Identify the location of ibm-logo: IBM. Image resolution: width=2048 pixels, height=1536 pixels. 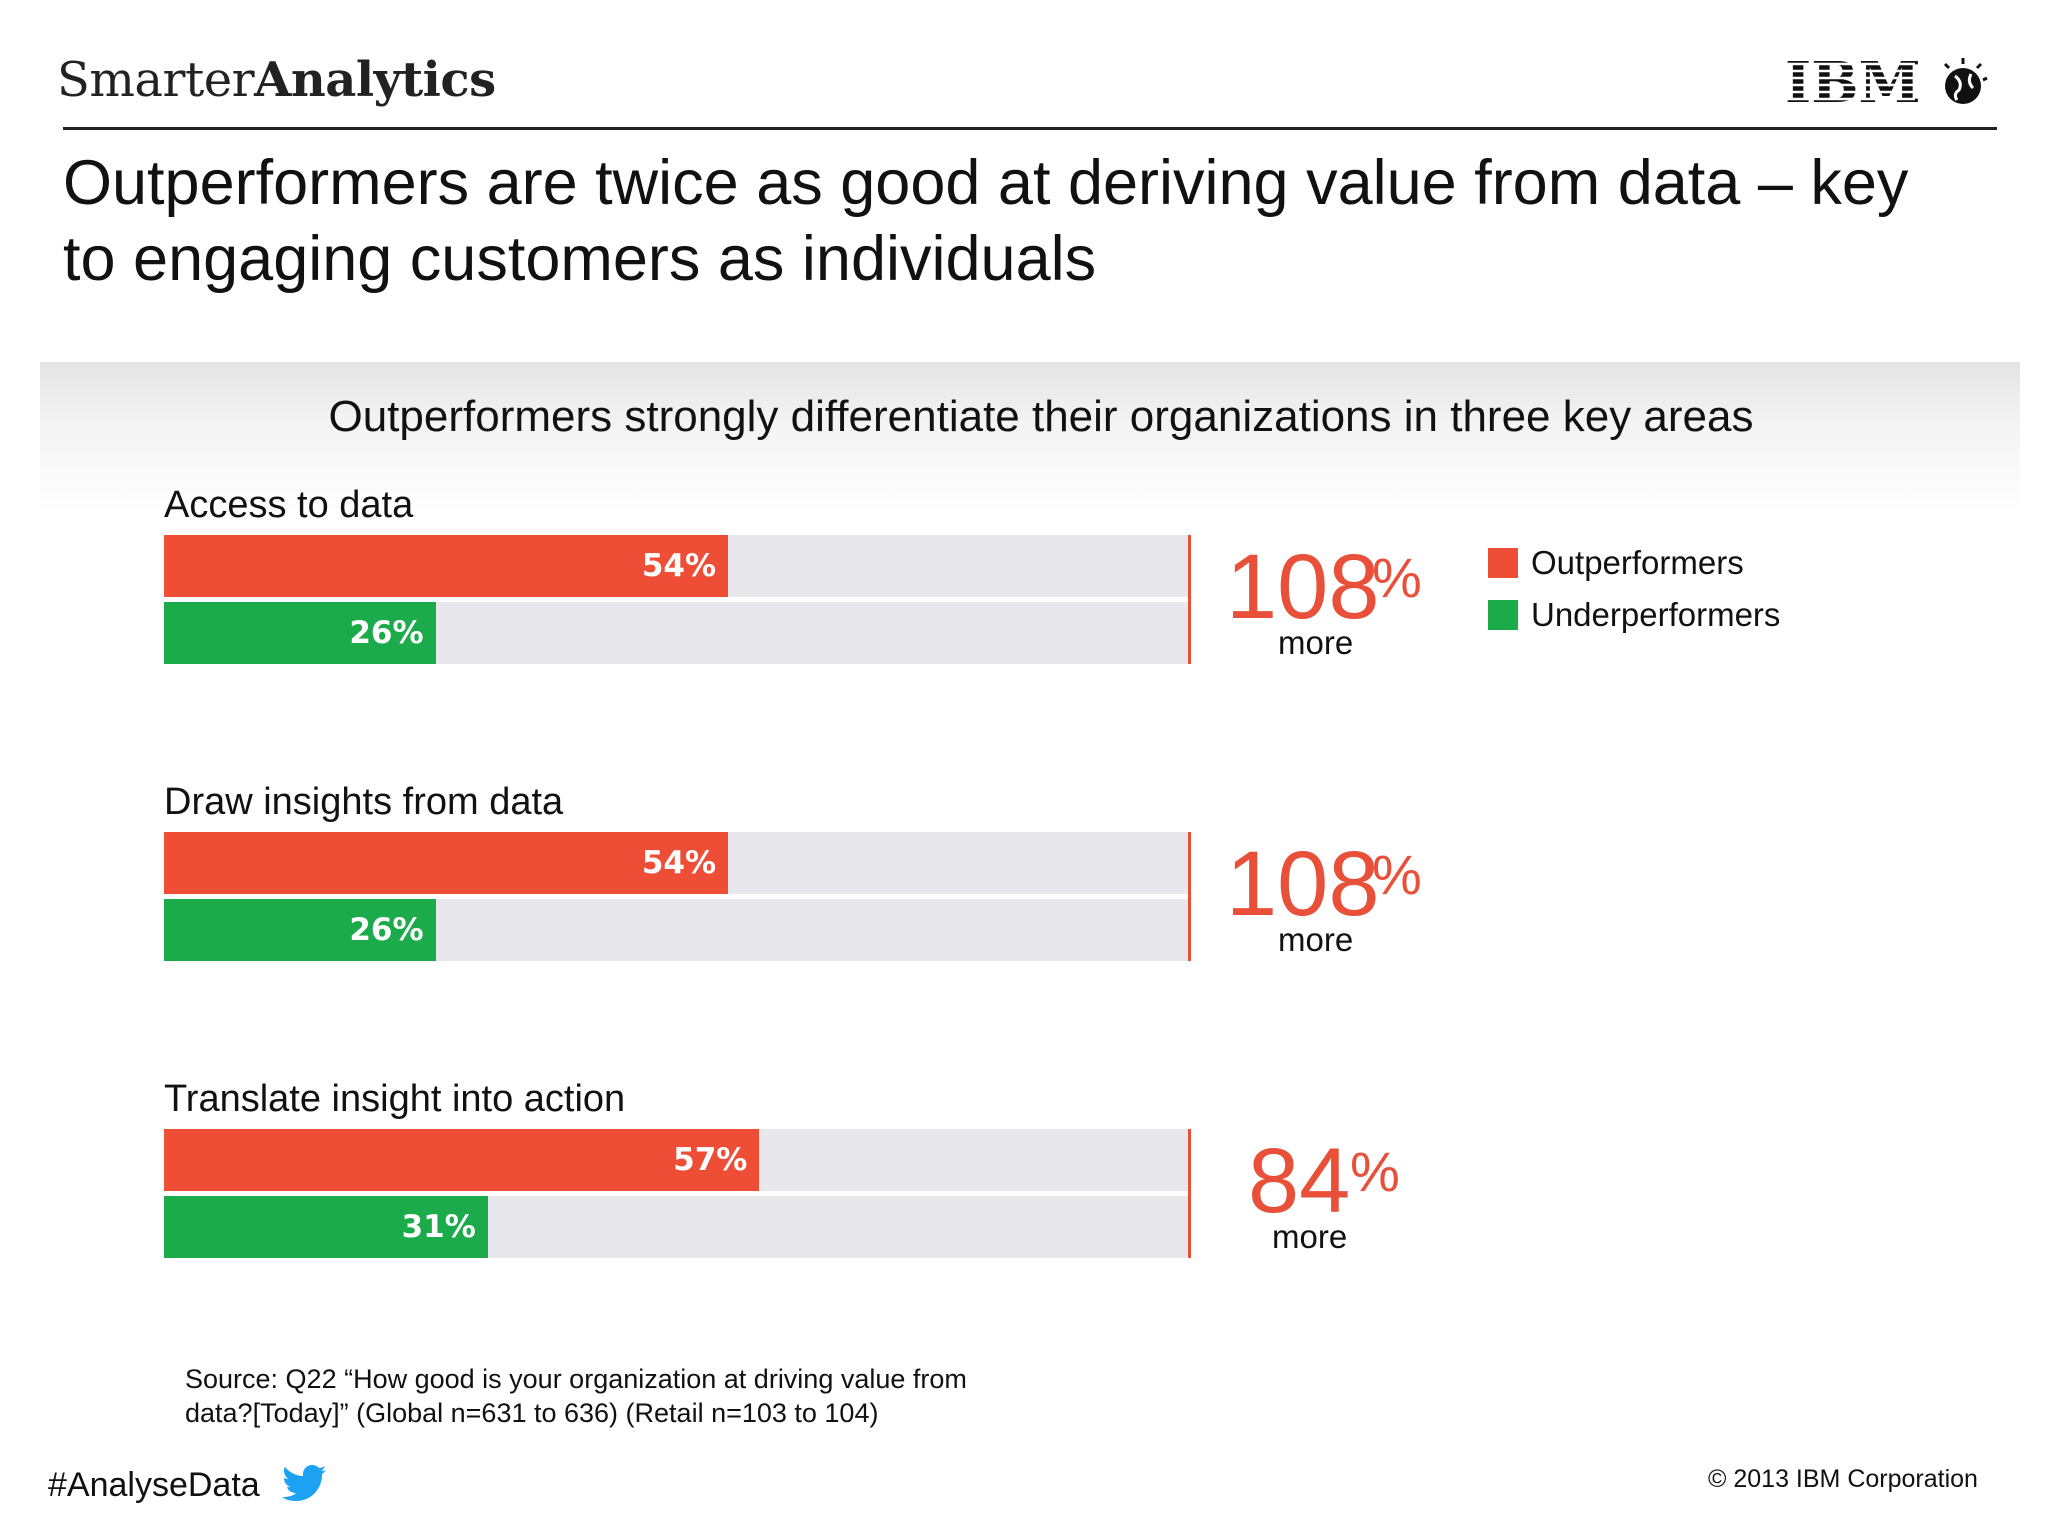
(1890, 83).